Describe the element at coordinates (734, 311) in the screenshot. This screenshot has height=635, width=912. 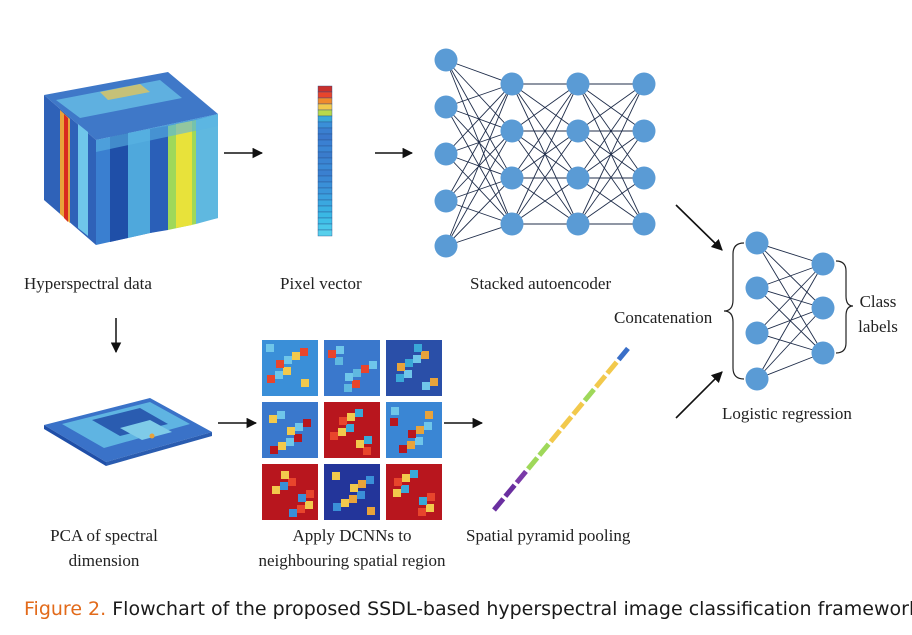
I see `concatenation-brace` at that location.